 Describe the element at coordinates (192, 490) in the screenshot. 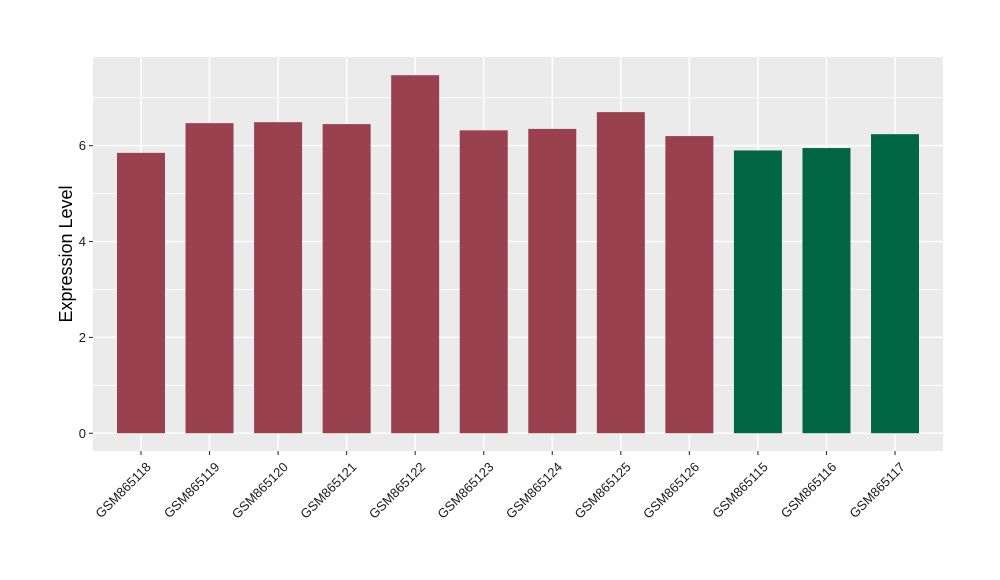

I see `x-tick-label: GSM865119` at that location.